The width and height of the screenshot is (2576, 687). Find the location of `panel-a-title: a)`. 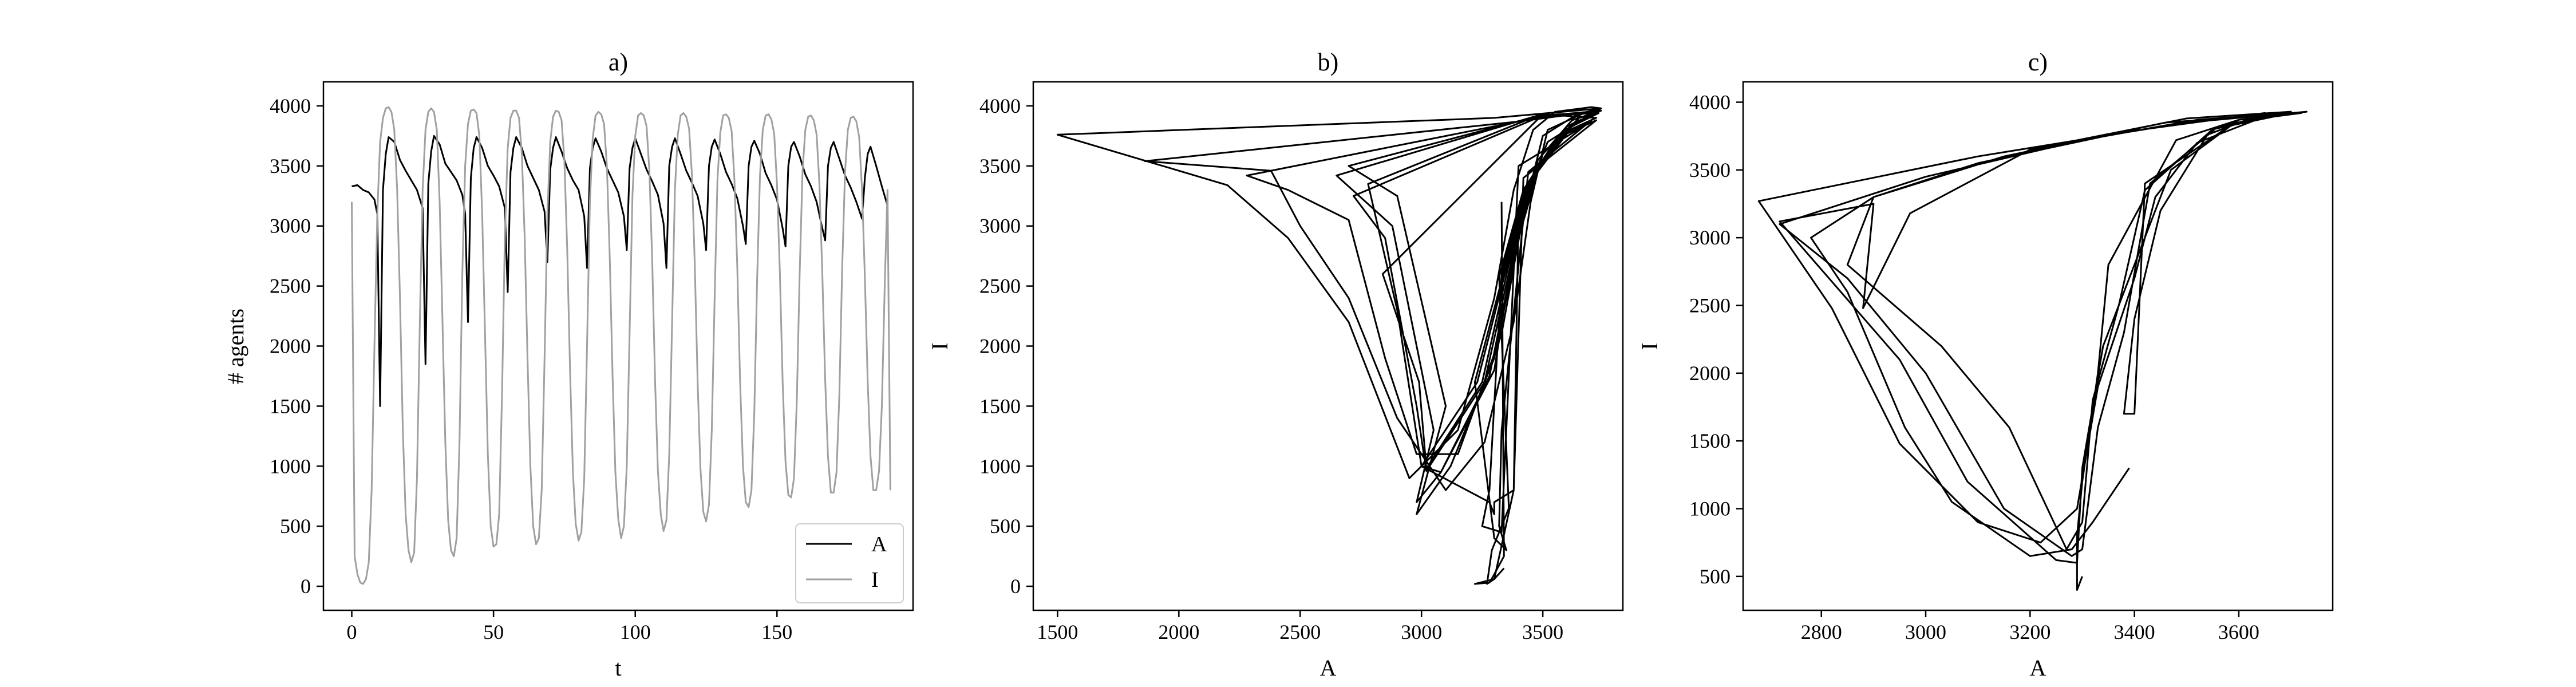

panel-a-title: a) is located at coordinates (618, 62).